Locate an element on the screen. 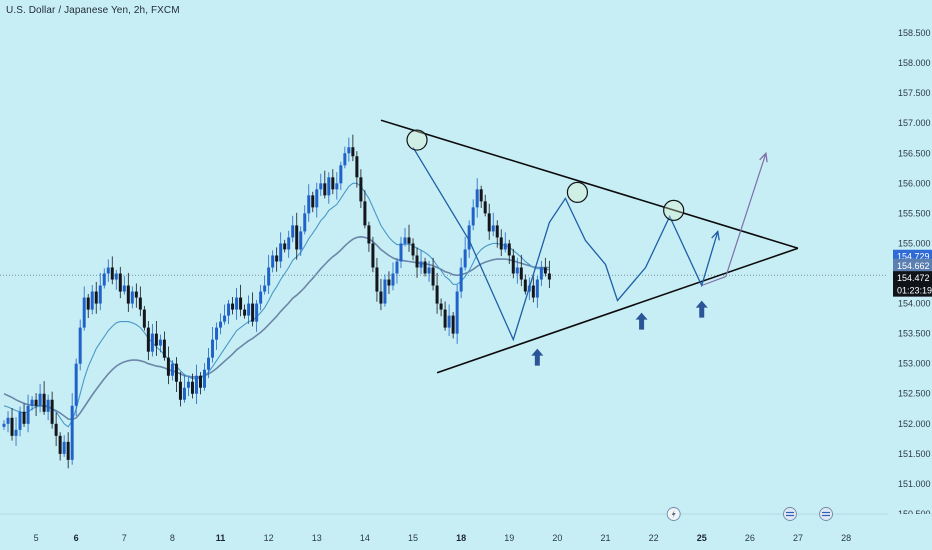  wave-pattern-line is located at coordinates (565, 244).